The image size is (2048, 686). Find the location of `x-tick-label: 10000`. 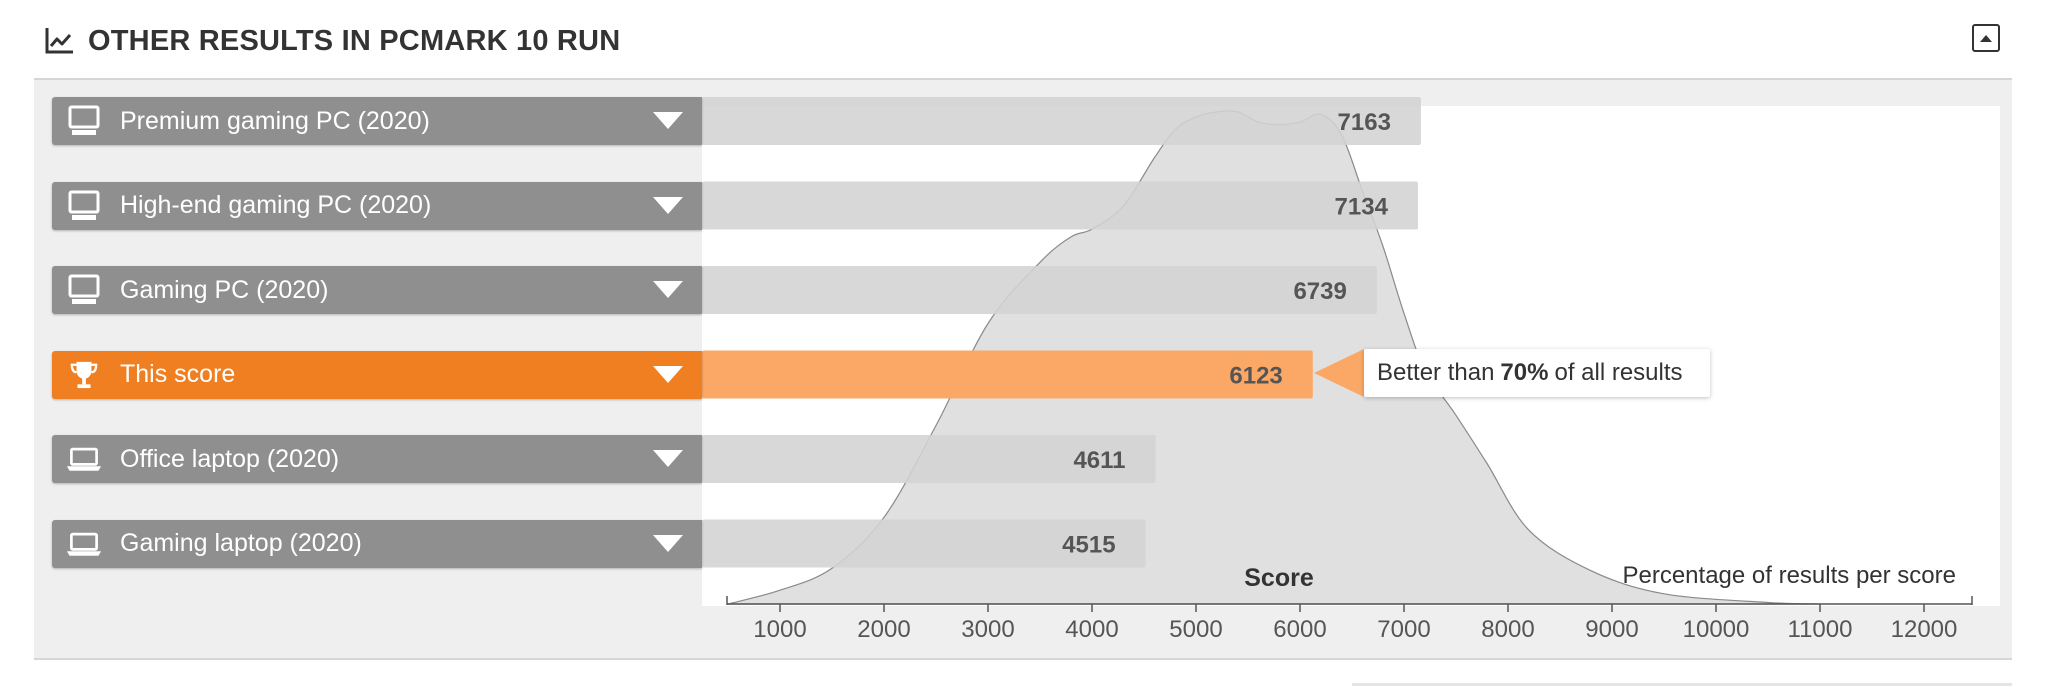

x-tick-label: 10000 is located at coordinates (1716, 629).